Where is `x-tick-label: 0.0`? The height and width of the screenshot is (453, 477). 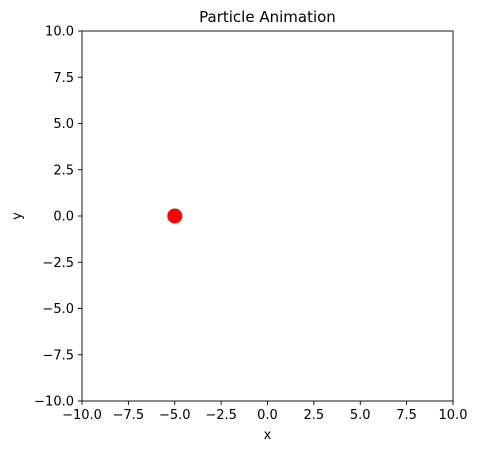
x-tick-label: 0.0 is located at coordinates (267, 415).